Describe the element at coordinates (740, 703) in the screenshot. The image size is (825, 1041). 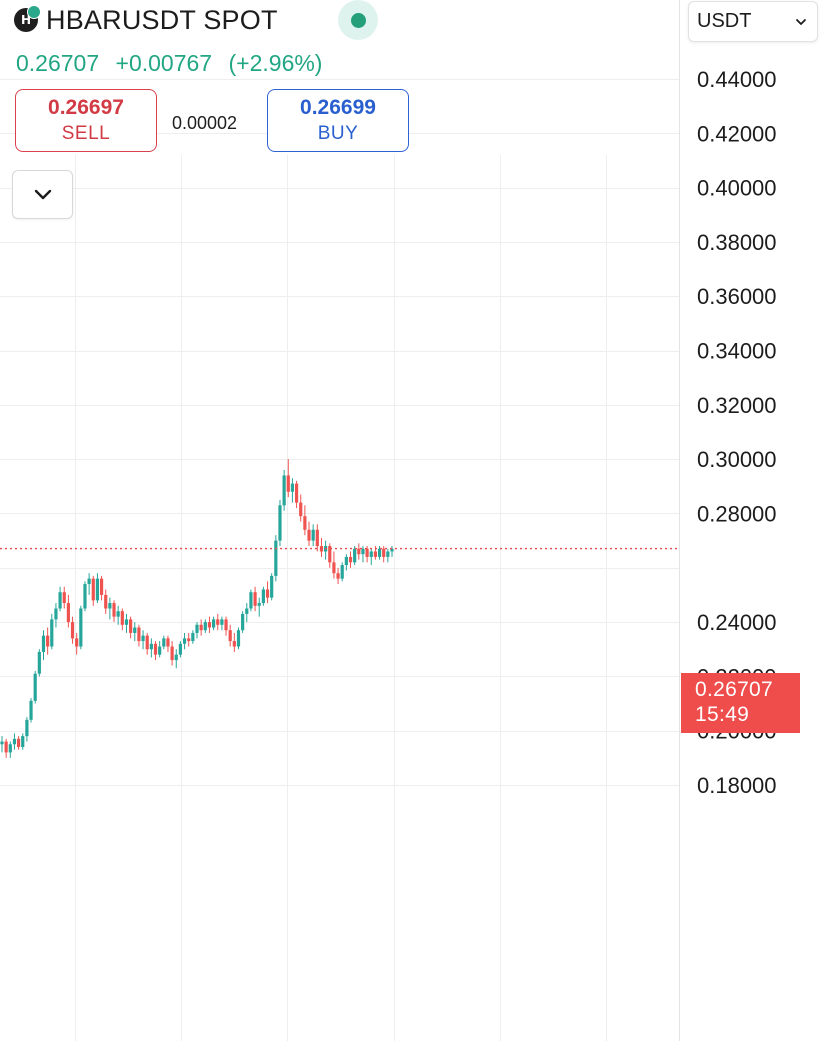
I see `current-price-tag: 0.26707 15:49` at that location.